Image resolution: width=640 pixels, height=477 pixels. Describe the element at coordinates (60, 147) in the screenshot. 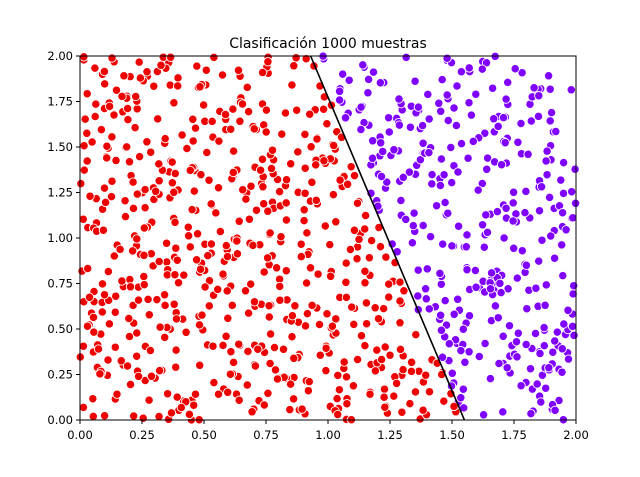

I see `y-tick-label: 1.50` at that location.